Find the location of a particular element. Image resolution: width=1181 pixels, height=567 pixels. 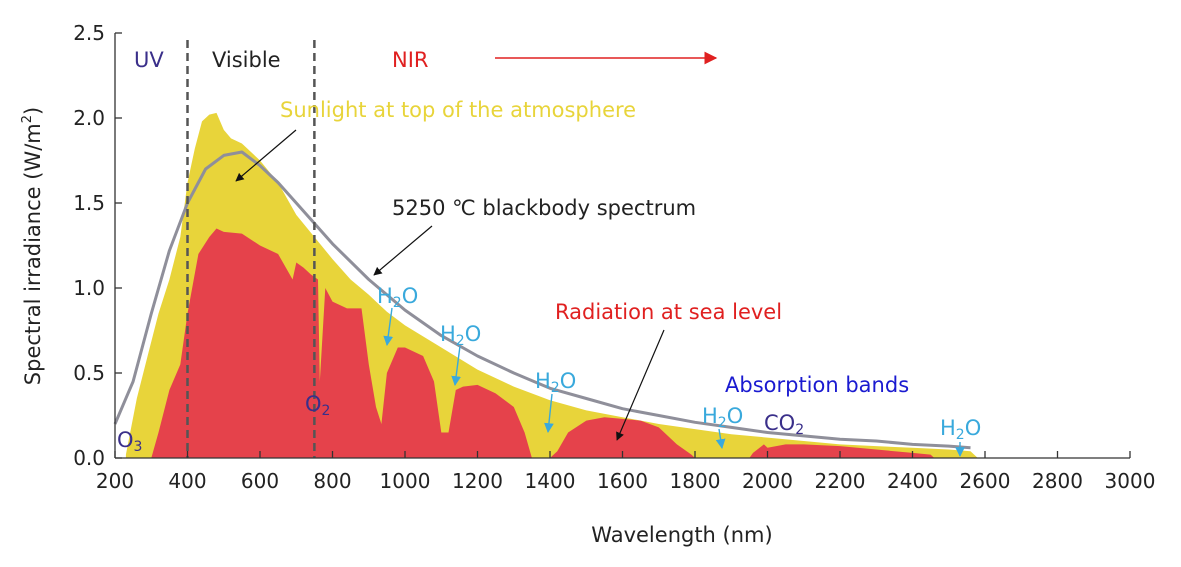

x-tick-label: 2000 is located at coordinates (767, 481).